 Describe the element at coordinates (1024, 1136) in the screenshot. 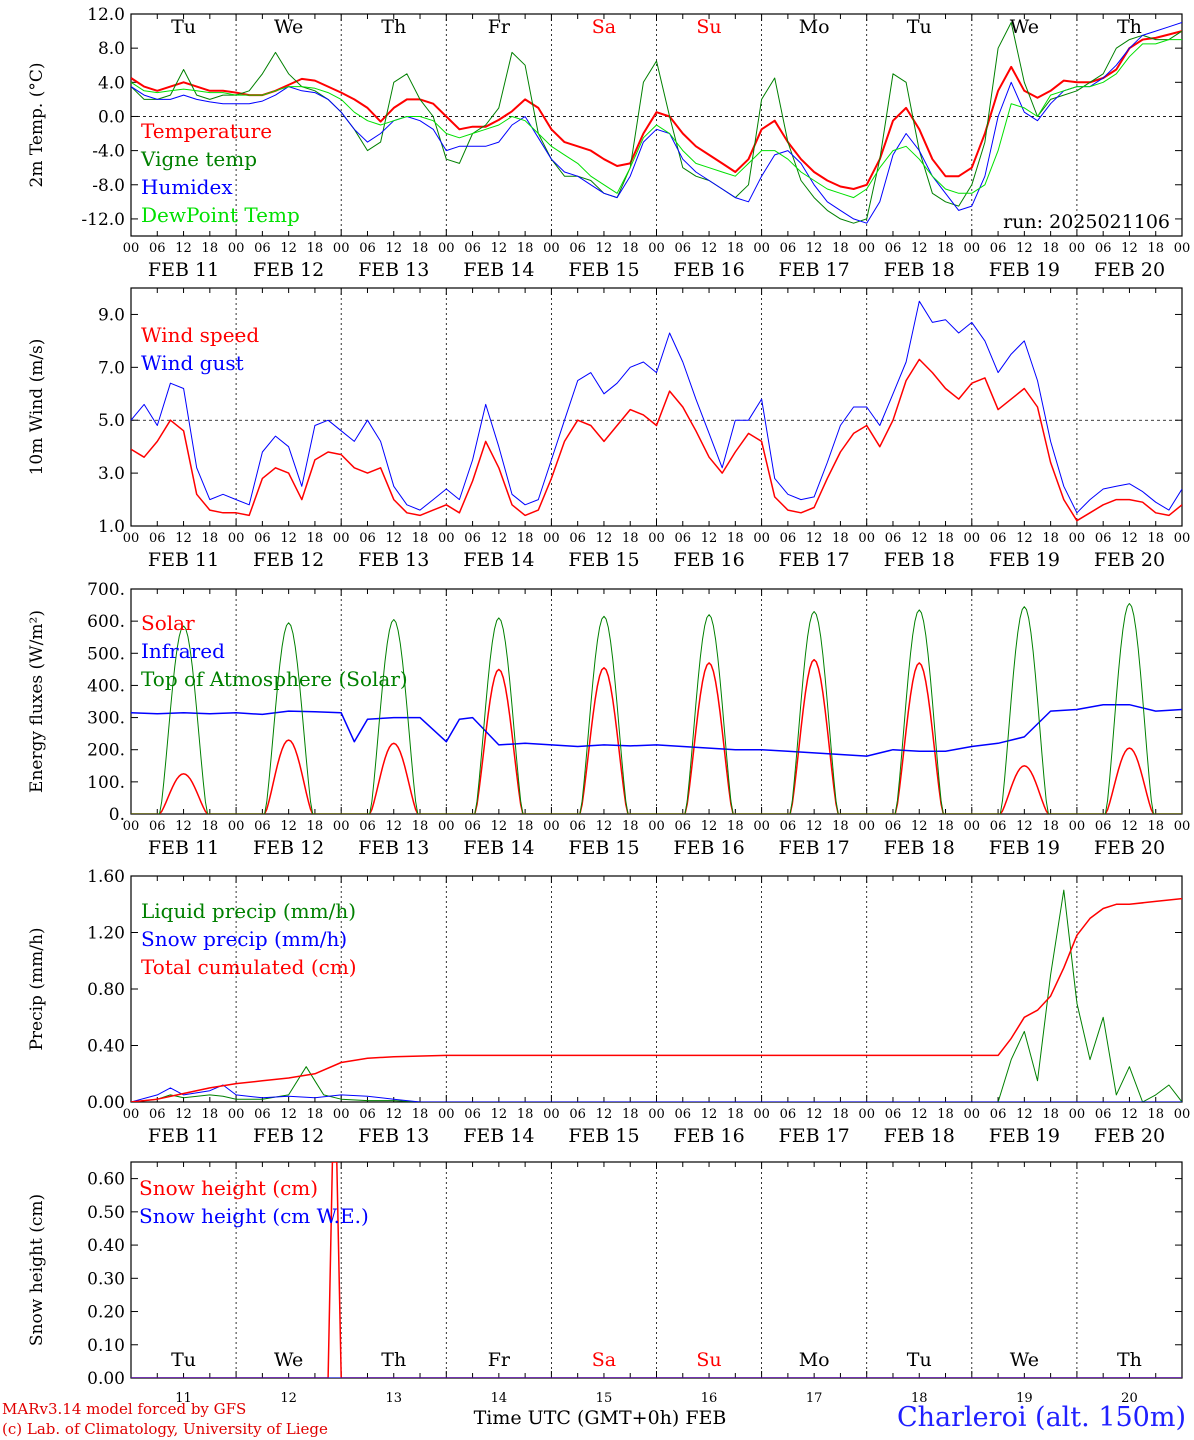

I see `date-label: FEB 19` at that location.